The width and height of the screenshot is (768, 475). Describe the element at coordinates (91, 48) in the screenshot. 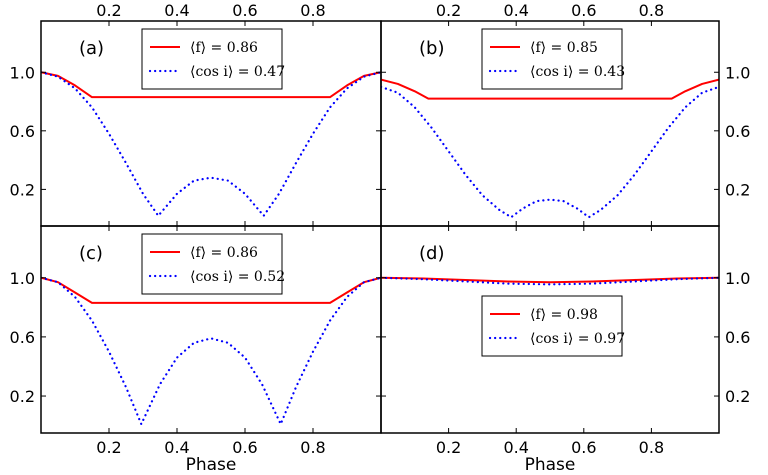

I see `panel-label: (a)` at that location.